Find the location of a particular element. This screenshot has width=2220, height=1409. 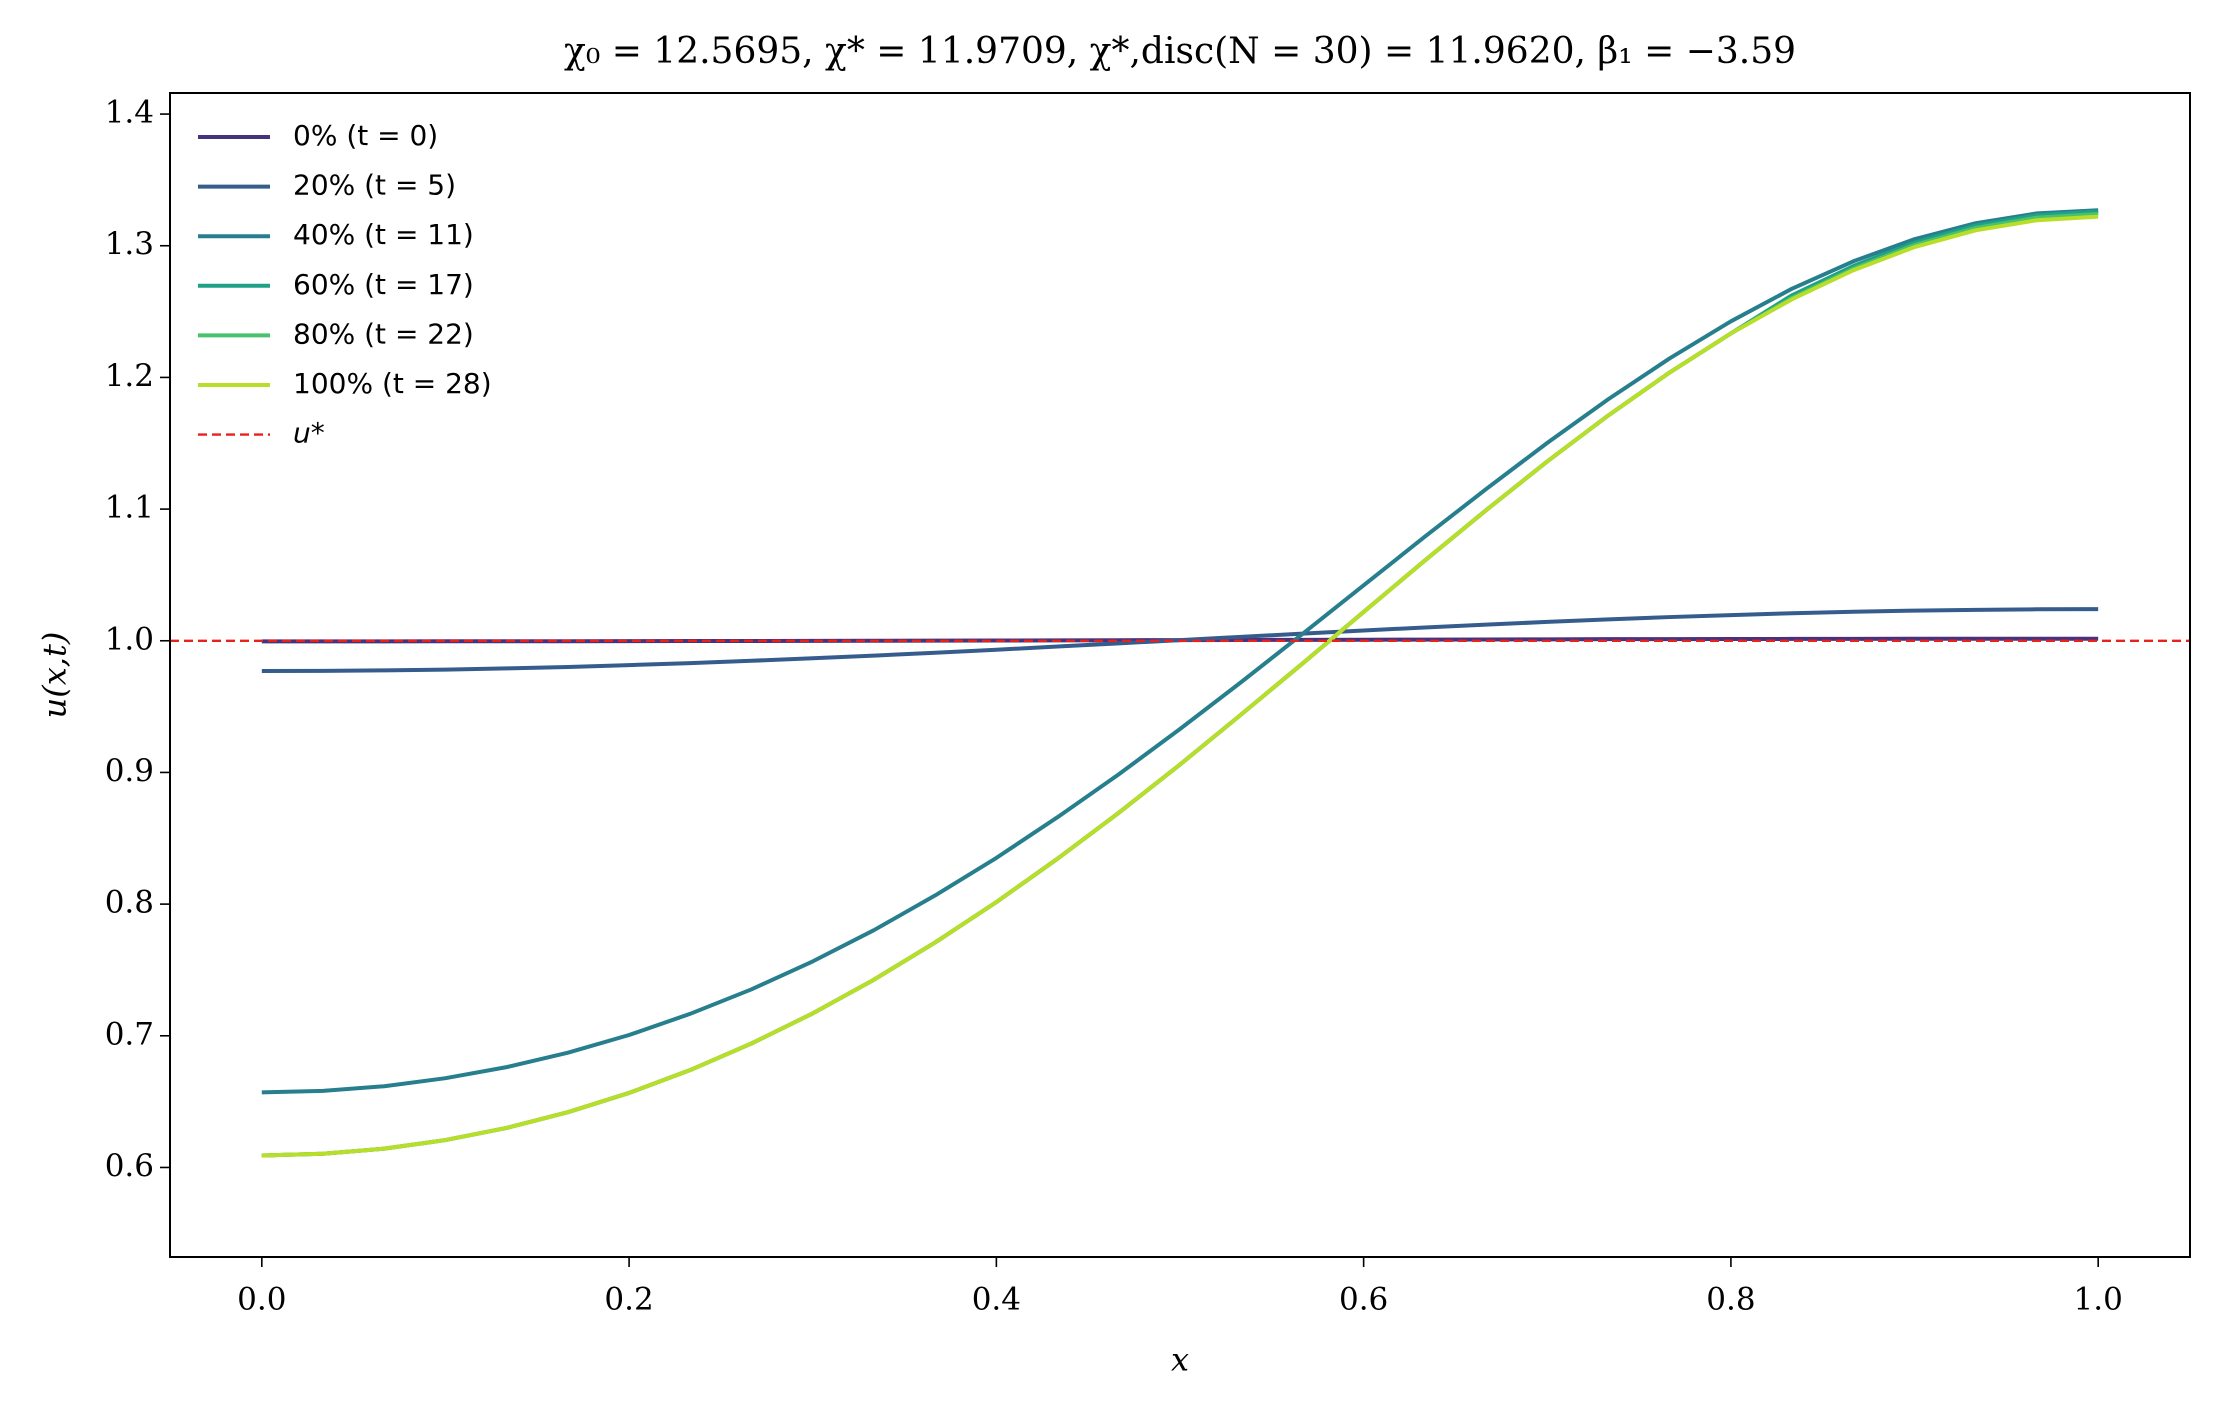

x-tick-label: 1.0 is located at coordinates (2098, 1300).